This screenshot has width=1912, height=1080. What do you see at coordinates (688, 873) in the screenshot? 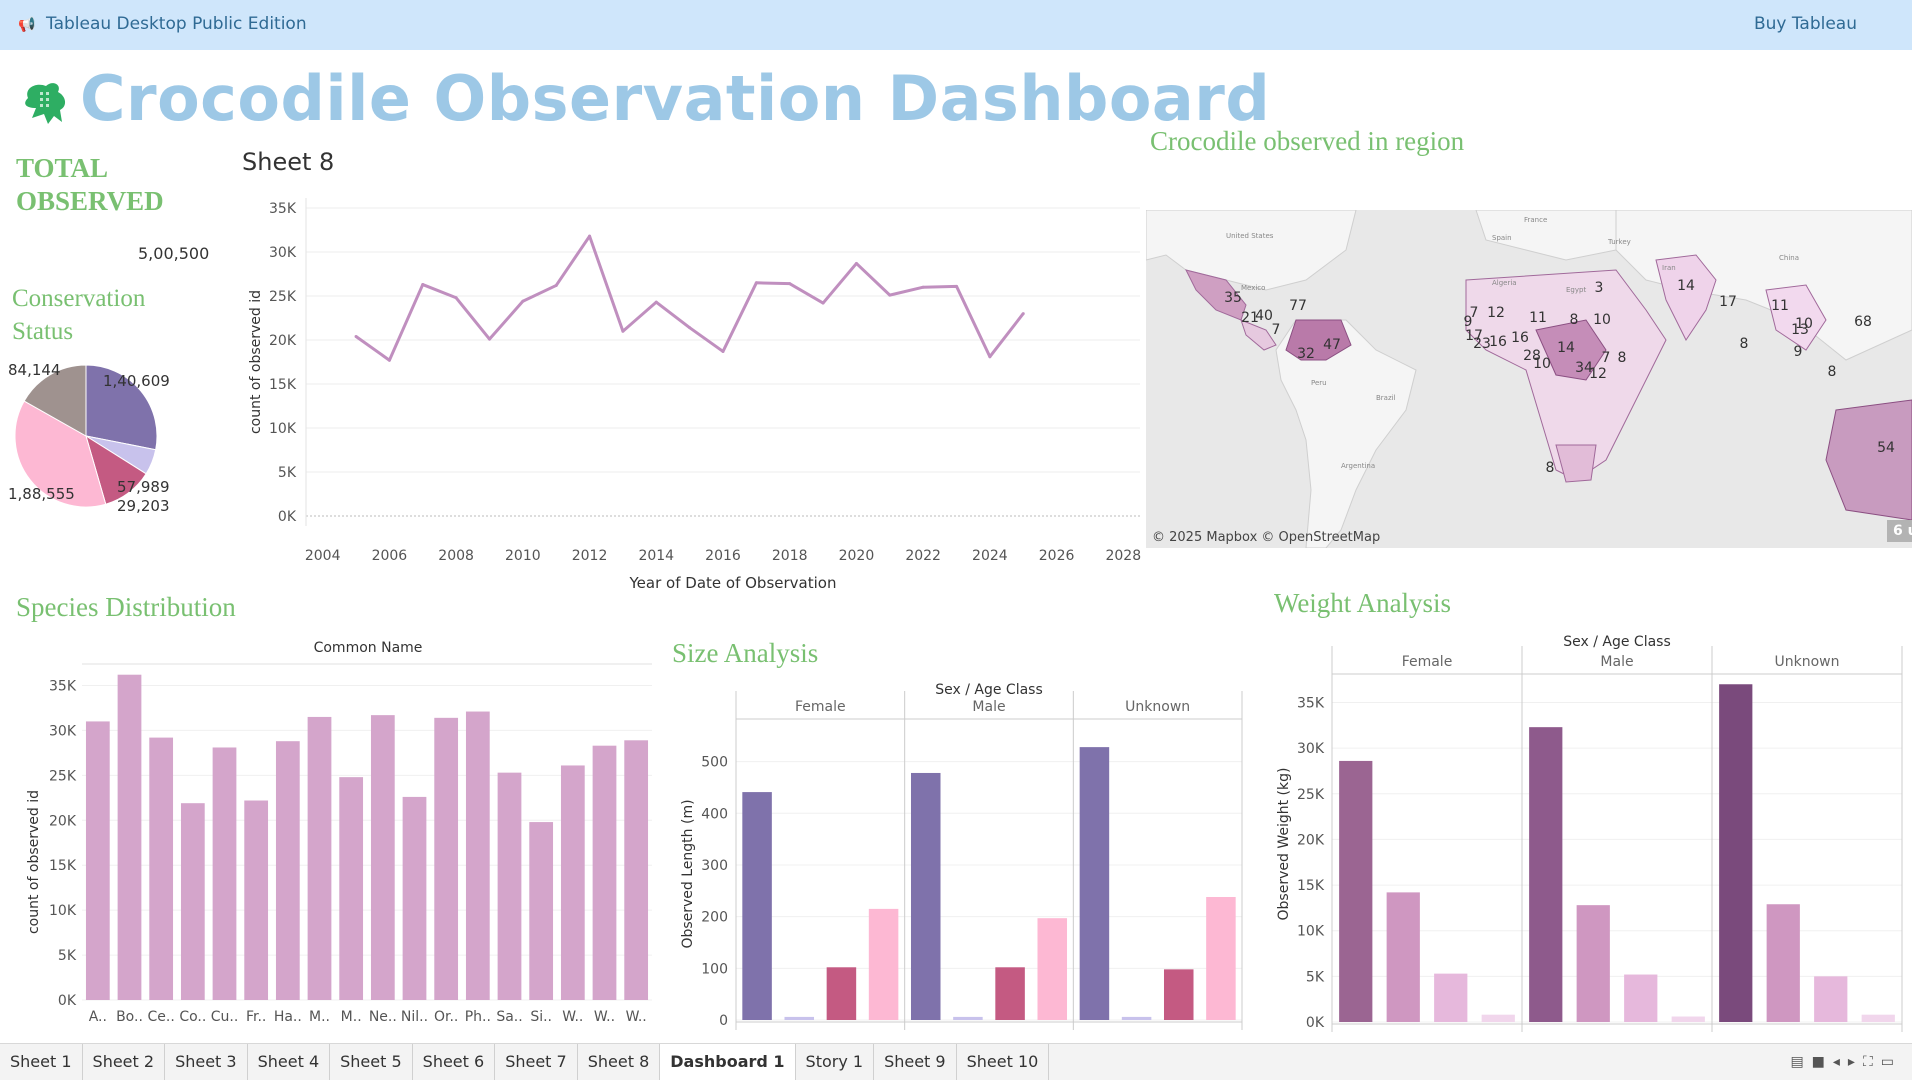
I see `size-y-axis-label: Observed Length (m)` at bounding box center [688, 873].